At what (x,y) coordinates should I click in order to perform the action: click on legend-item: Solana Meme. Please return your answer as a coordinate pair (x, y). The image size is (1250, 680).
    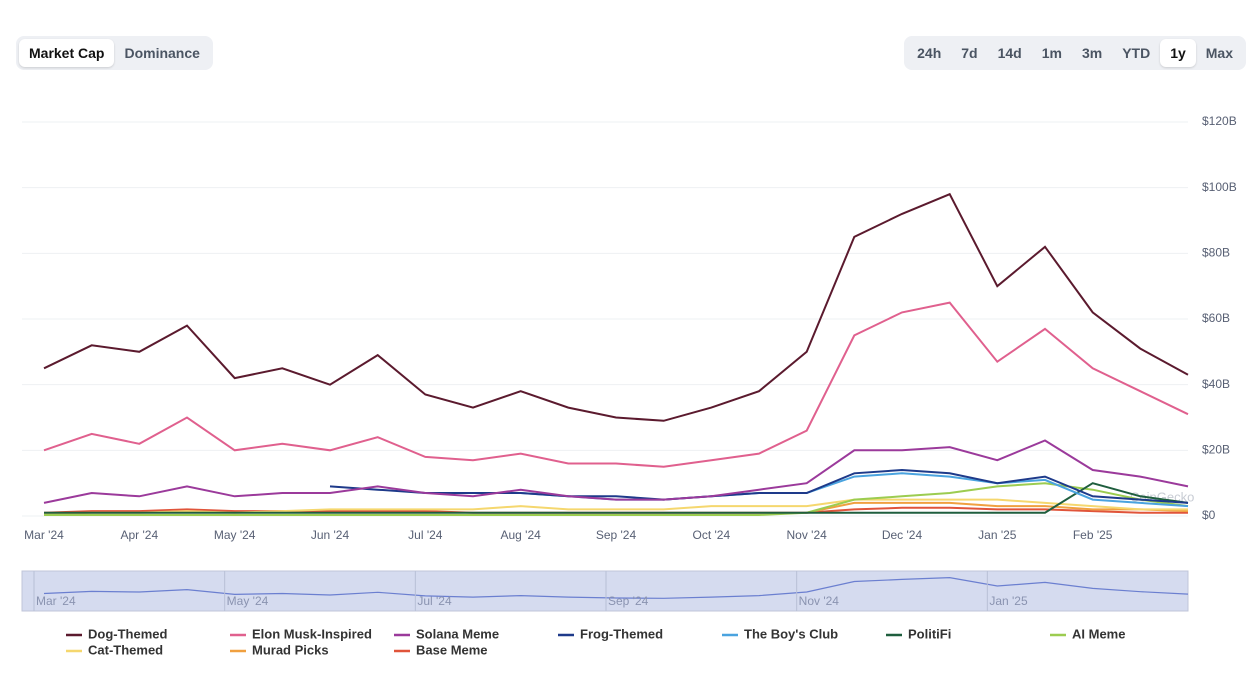
    Looking at the image, I should click on (446, 633).